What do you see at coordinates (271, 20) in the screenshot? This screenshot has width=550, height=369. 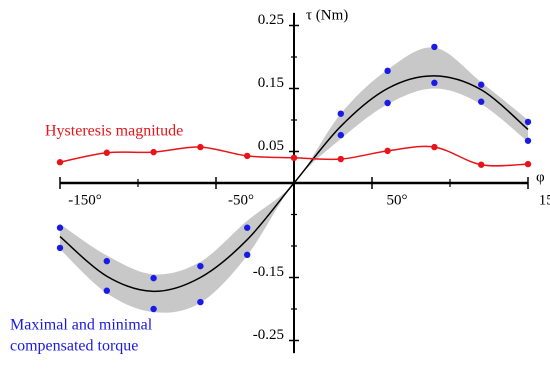 I see `y-tick-label: 0.25` at bounding box center [271, 20].